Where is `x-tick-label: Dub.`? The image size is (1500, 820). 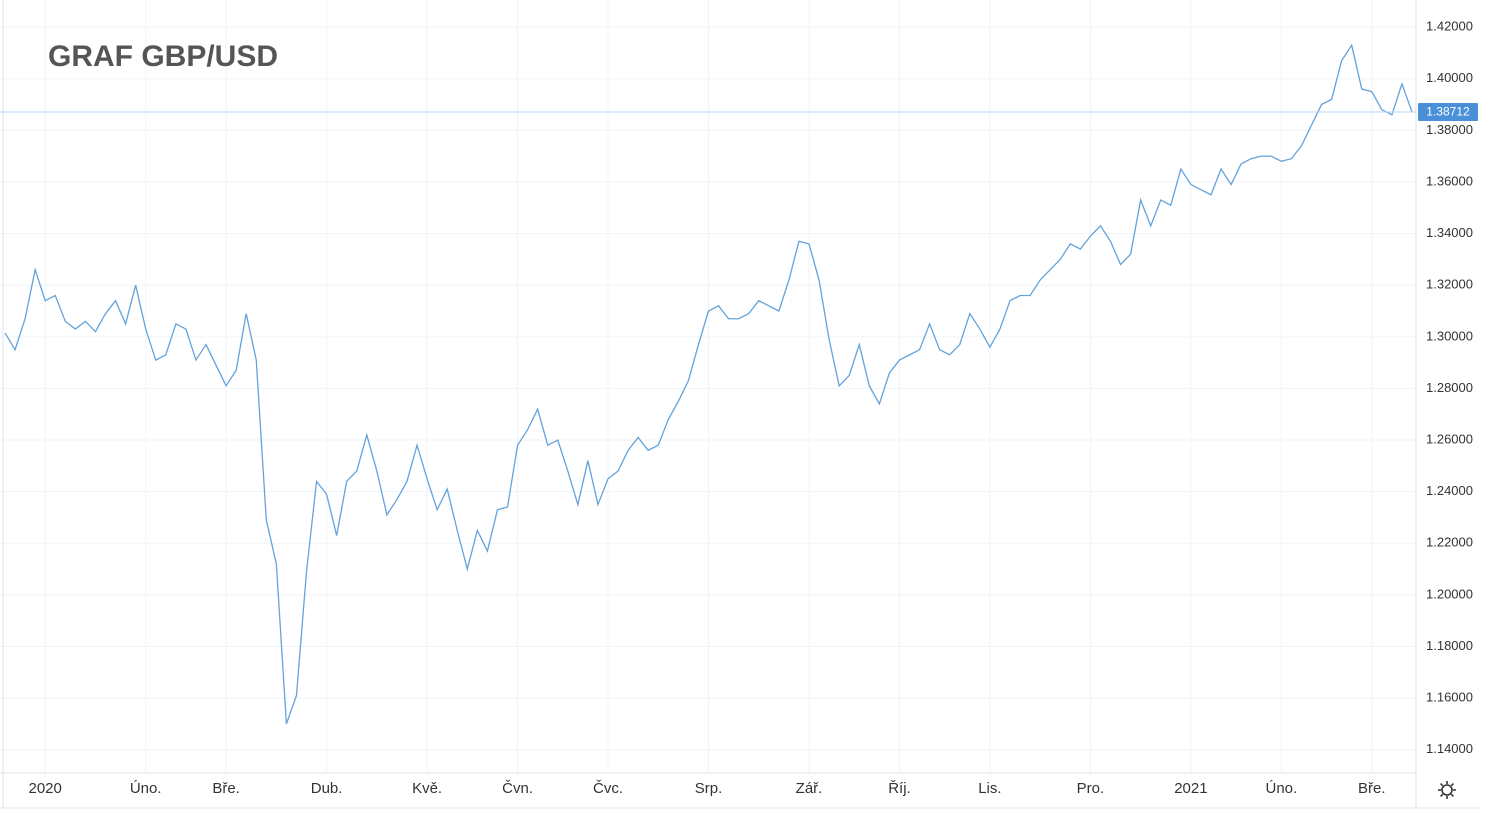
x-tick-label: Dub. is located at coordinates (327, 788).